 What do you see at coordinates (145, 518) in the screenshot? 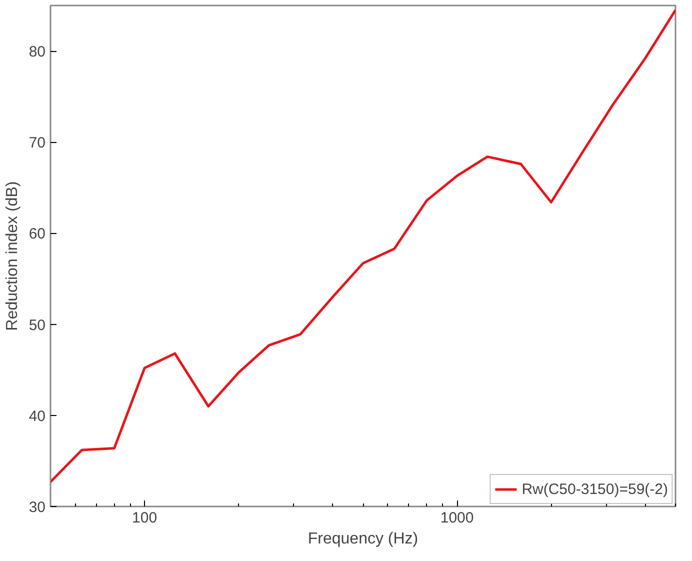
I see `x-tick-label: 100` at bounding box center [145, 518].